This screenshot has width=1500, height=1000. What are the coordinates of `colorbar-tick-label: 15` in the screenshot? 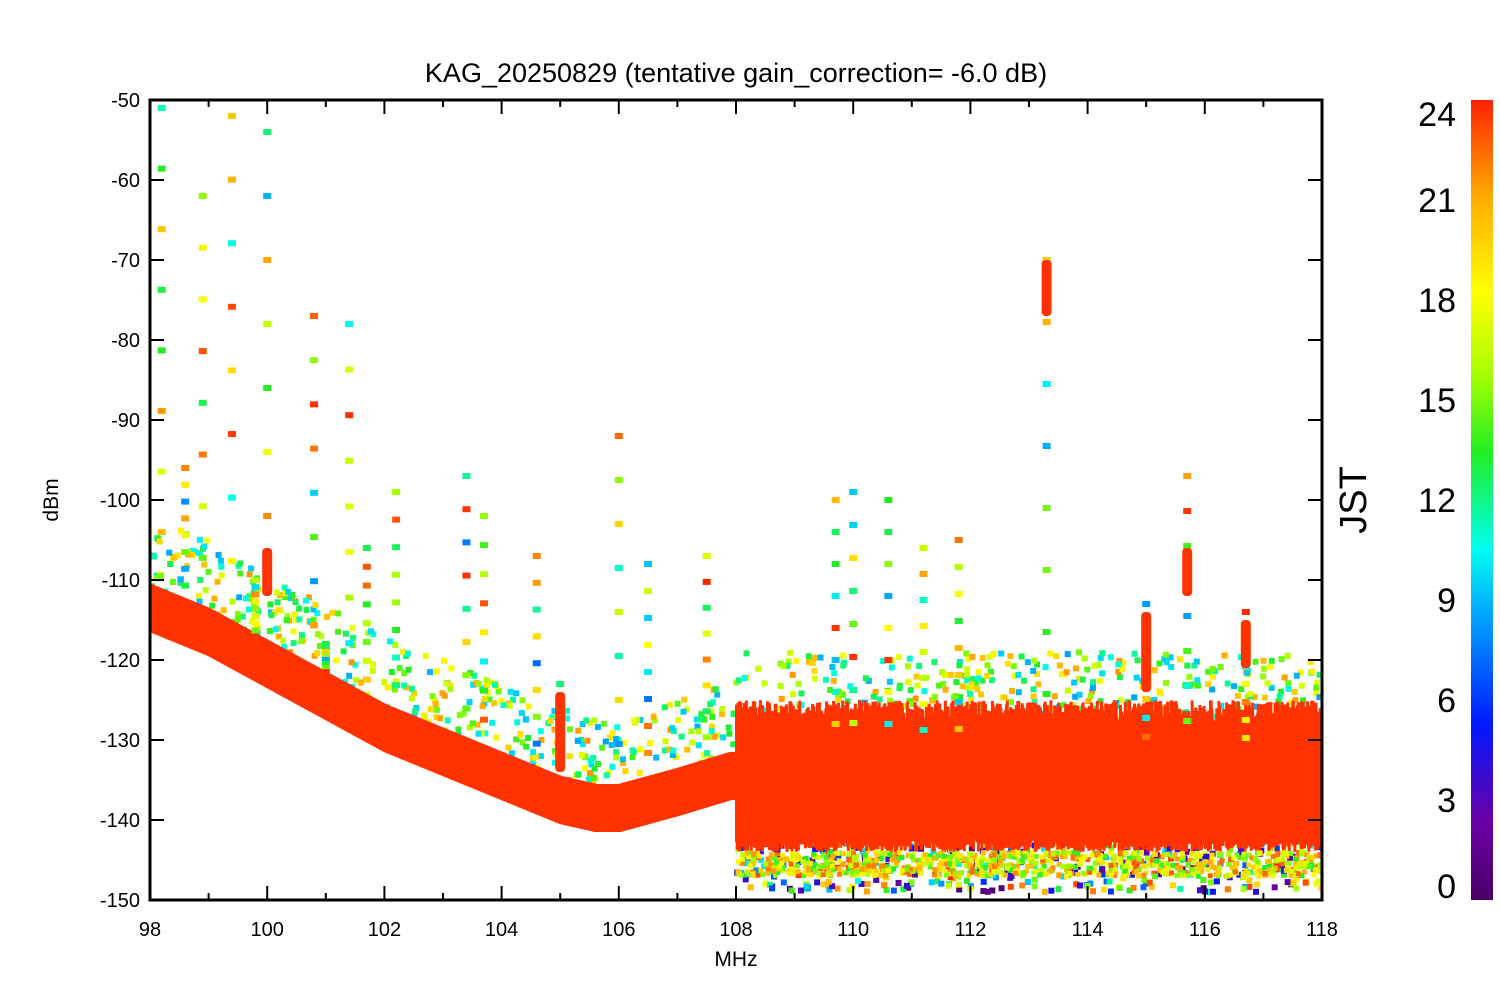 It's located at (1437, 401).